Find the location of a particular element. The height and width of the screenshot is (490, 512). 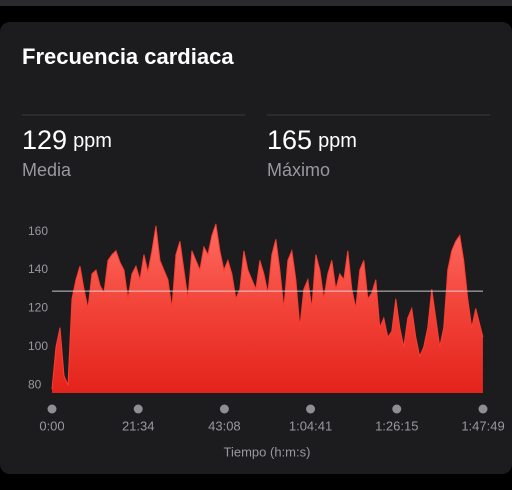

y-tick-label: 140 is located at coordinates (38, 269).